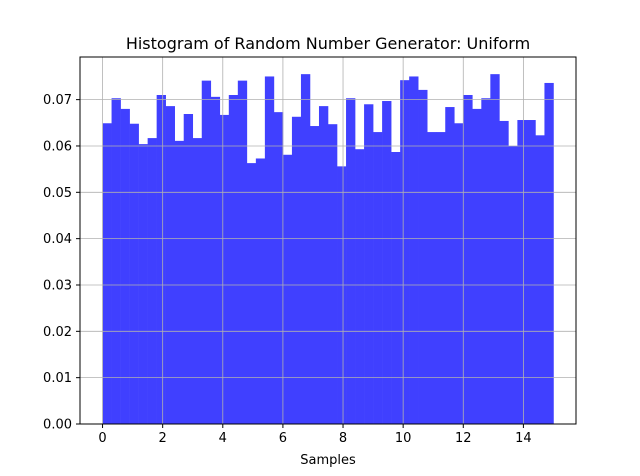 The width and height of the screenshot is (640, 476). What do you see at coordinates (315, 435) in the screenshot?
I see `x-axis-ticks: 0 2 4 6 8 10 12 14` at bounding box center [315, 435].